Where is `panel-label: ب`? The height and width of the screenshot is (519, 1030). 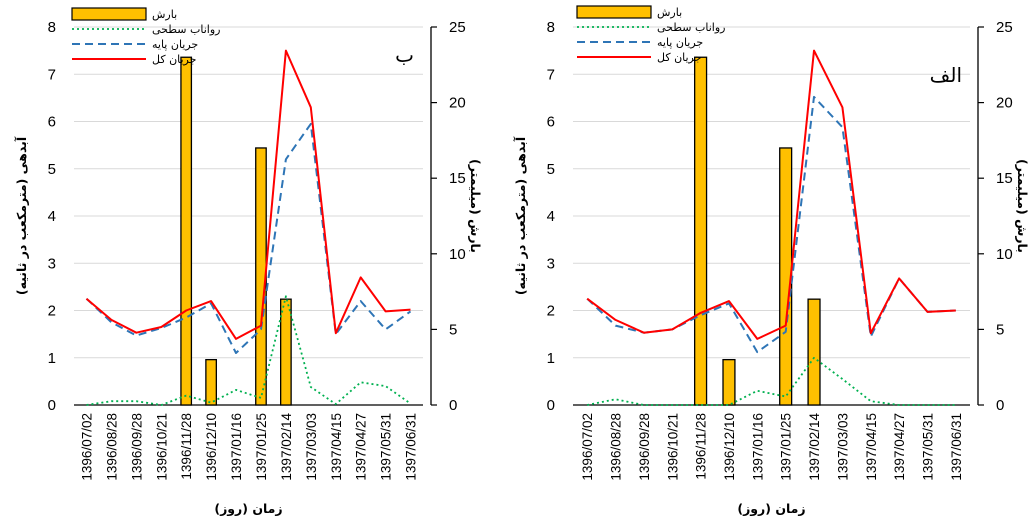 panel-label: ب is located at coordinates (404, 55).